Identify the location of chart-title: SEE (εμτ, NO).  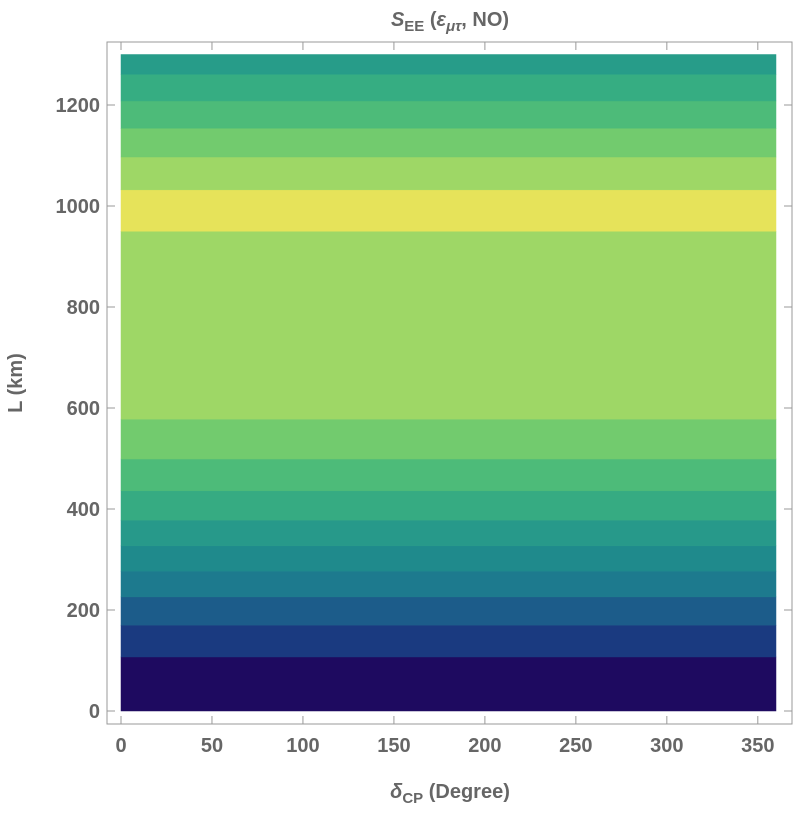
(450, 22).